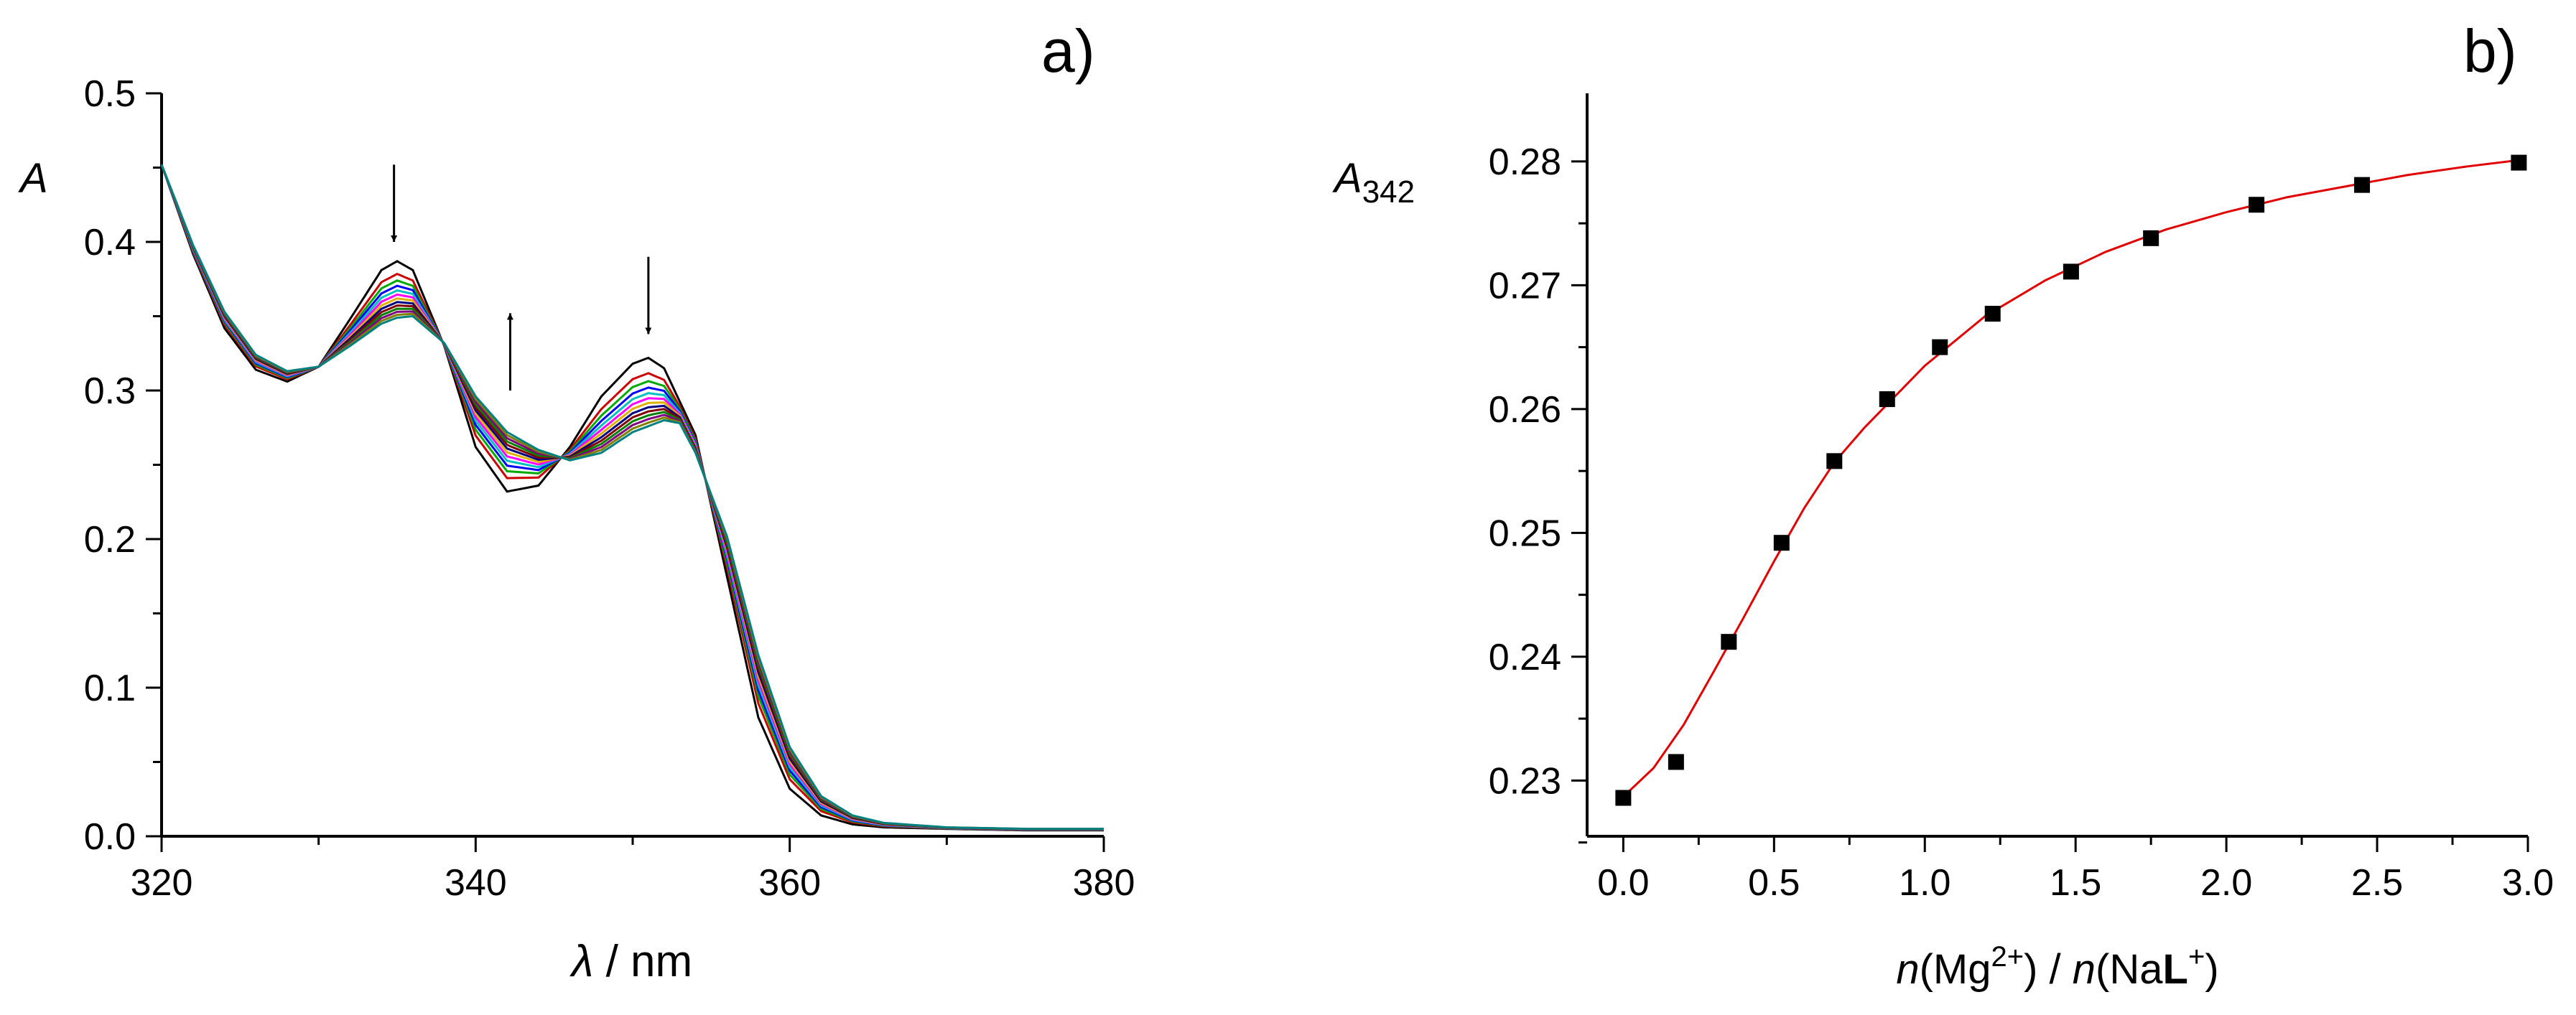  Describe the element at coordinates (2226, 883) in the screenshot. I see `panel-b-x-tick-label: 2.0` at that location.